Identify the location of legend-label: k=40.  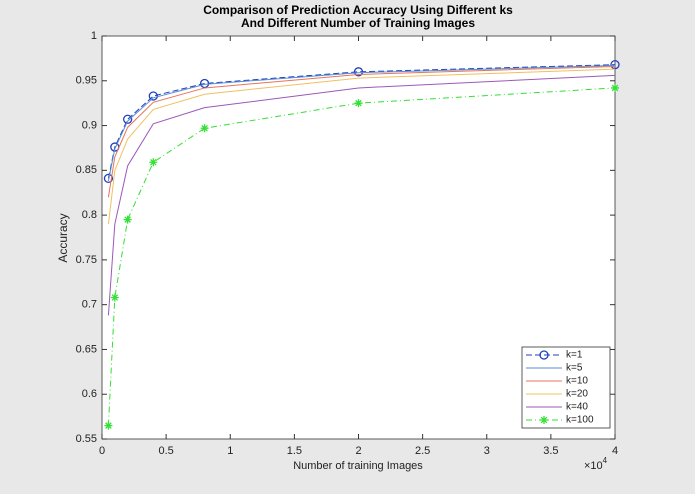
(577, 407).